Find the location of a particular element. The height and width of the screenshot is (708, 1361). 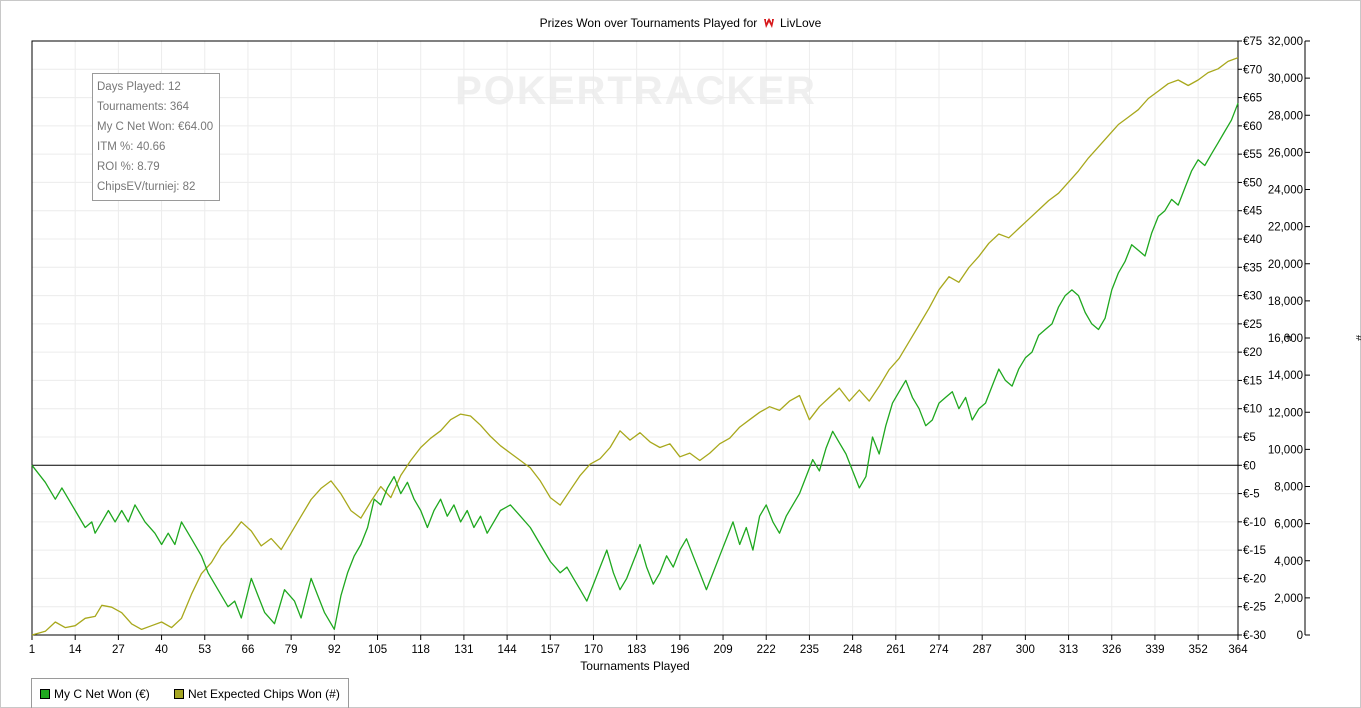

x-tick-label: 287 is located at coordinates (982, 650).